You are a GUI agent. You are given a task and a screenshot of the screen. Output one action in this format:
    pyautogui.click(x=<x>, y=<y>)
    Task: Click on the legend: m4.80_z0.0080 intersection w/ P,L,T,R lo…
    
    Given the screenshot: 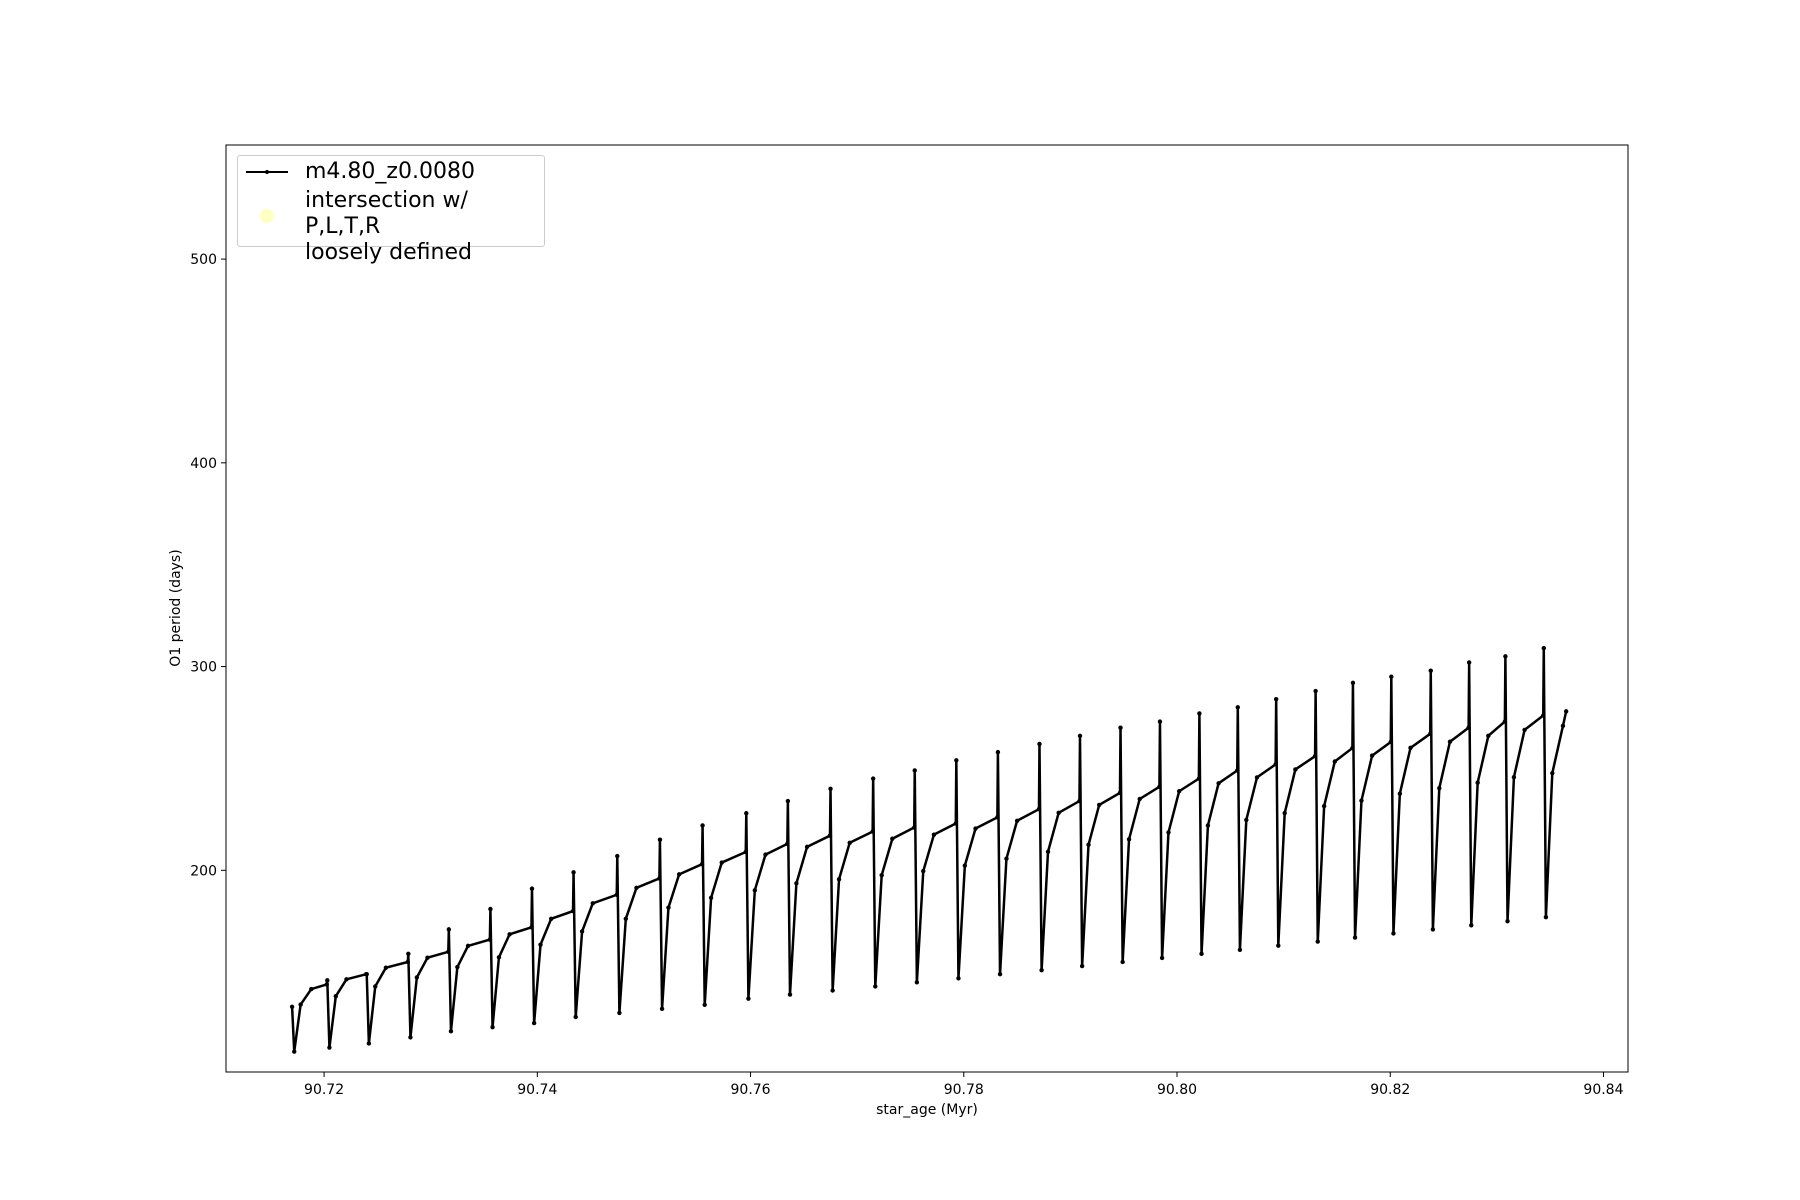 What is the action you would take?
    pyautogui.click(x=391, y=210)
    